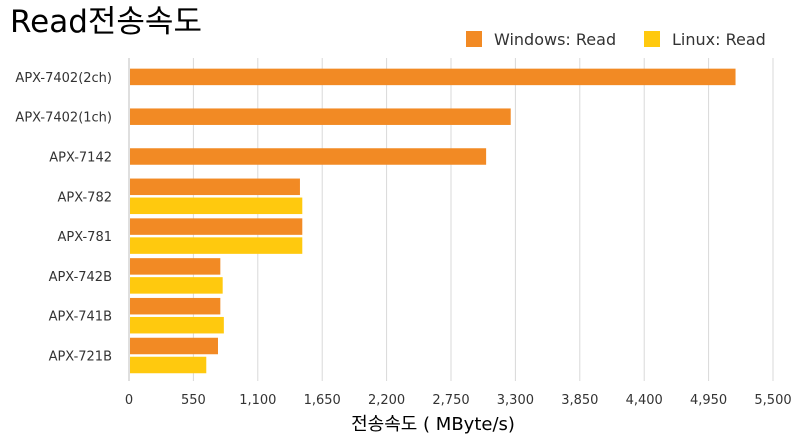 Image resolution: width=811 pixels, height=448 pixels. I want to click on category-label: APX-7402(1ch), so click(63, 118).